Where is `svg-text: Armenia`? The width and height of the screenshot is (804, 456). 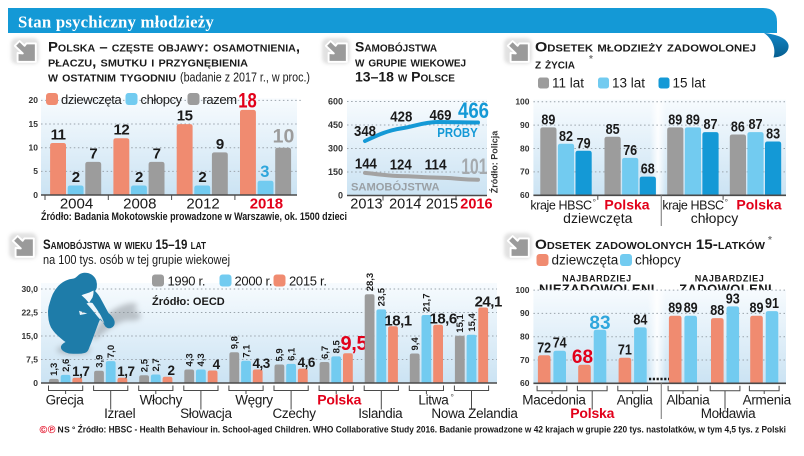 svg-text: Armenia is located at coordinates (767, 400).